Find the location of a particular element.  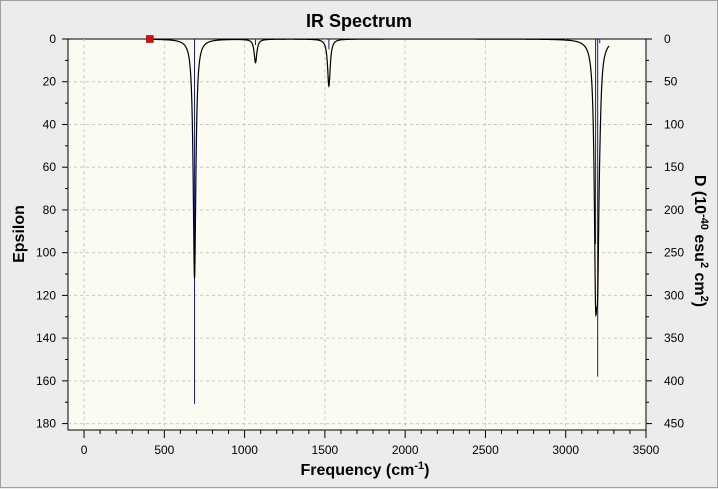

y2-tick-label: 250 is located at coordinates (674, 253).